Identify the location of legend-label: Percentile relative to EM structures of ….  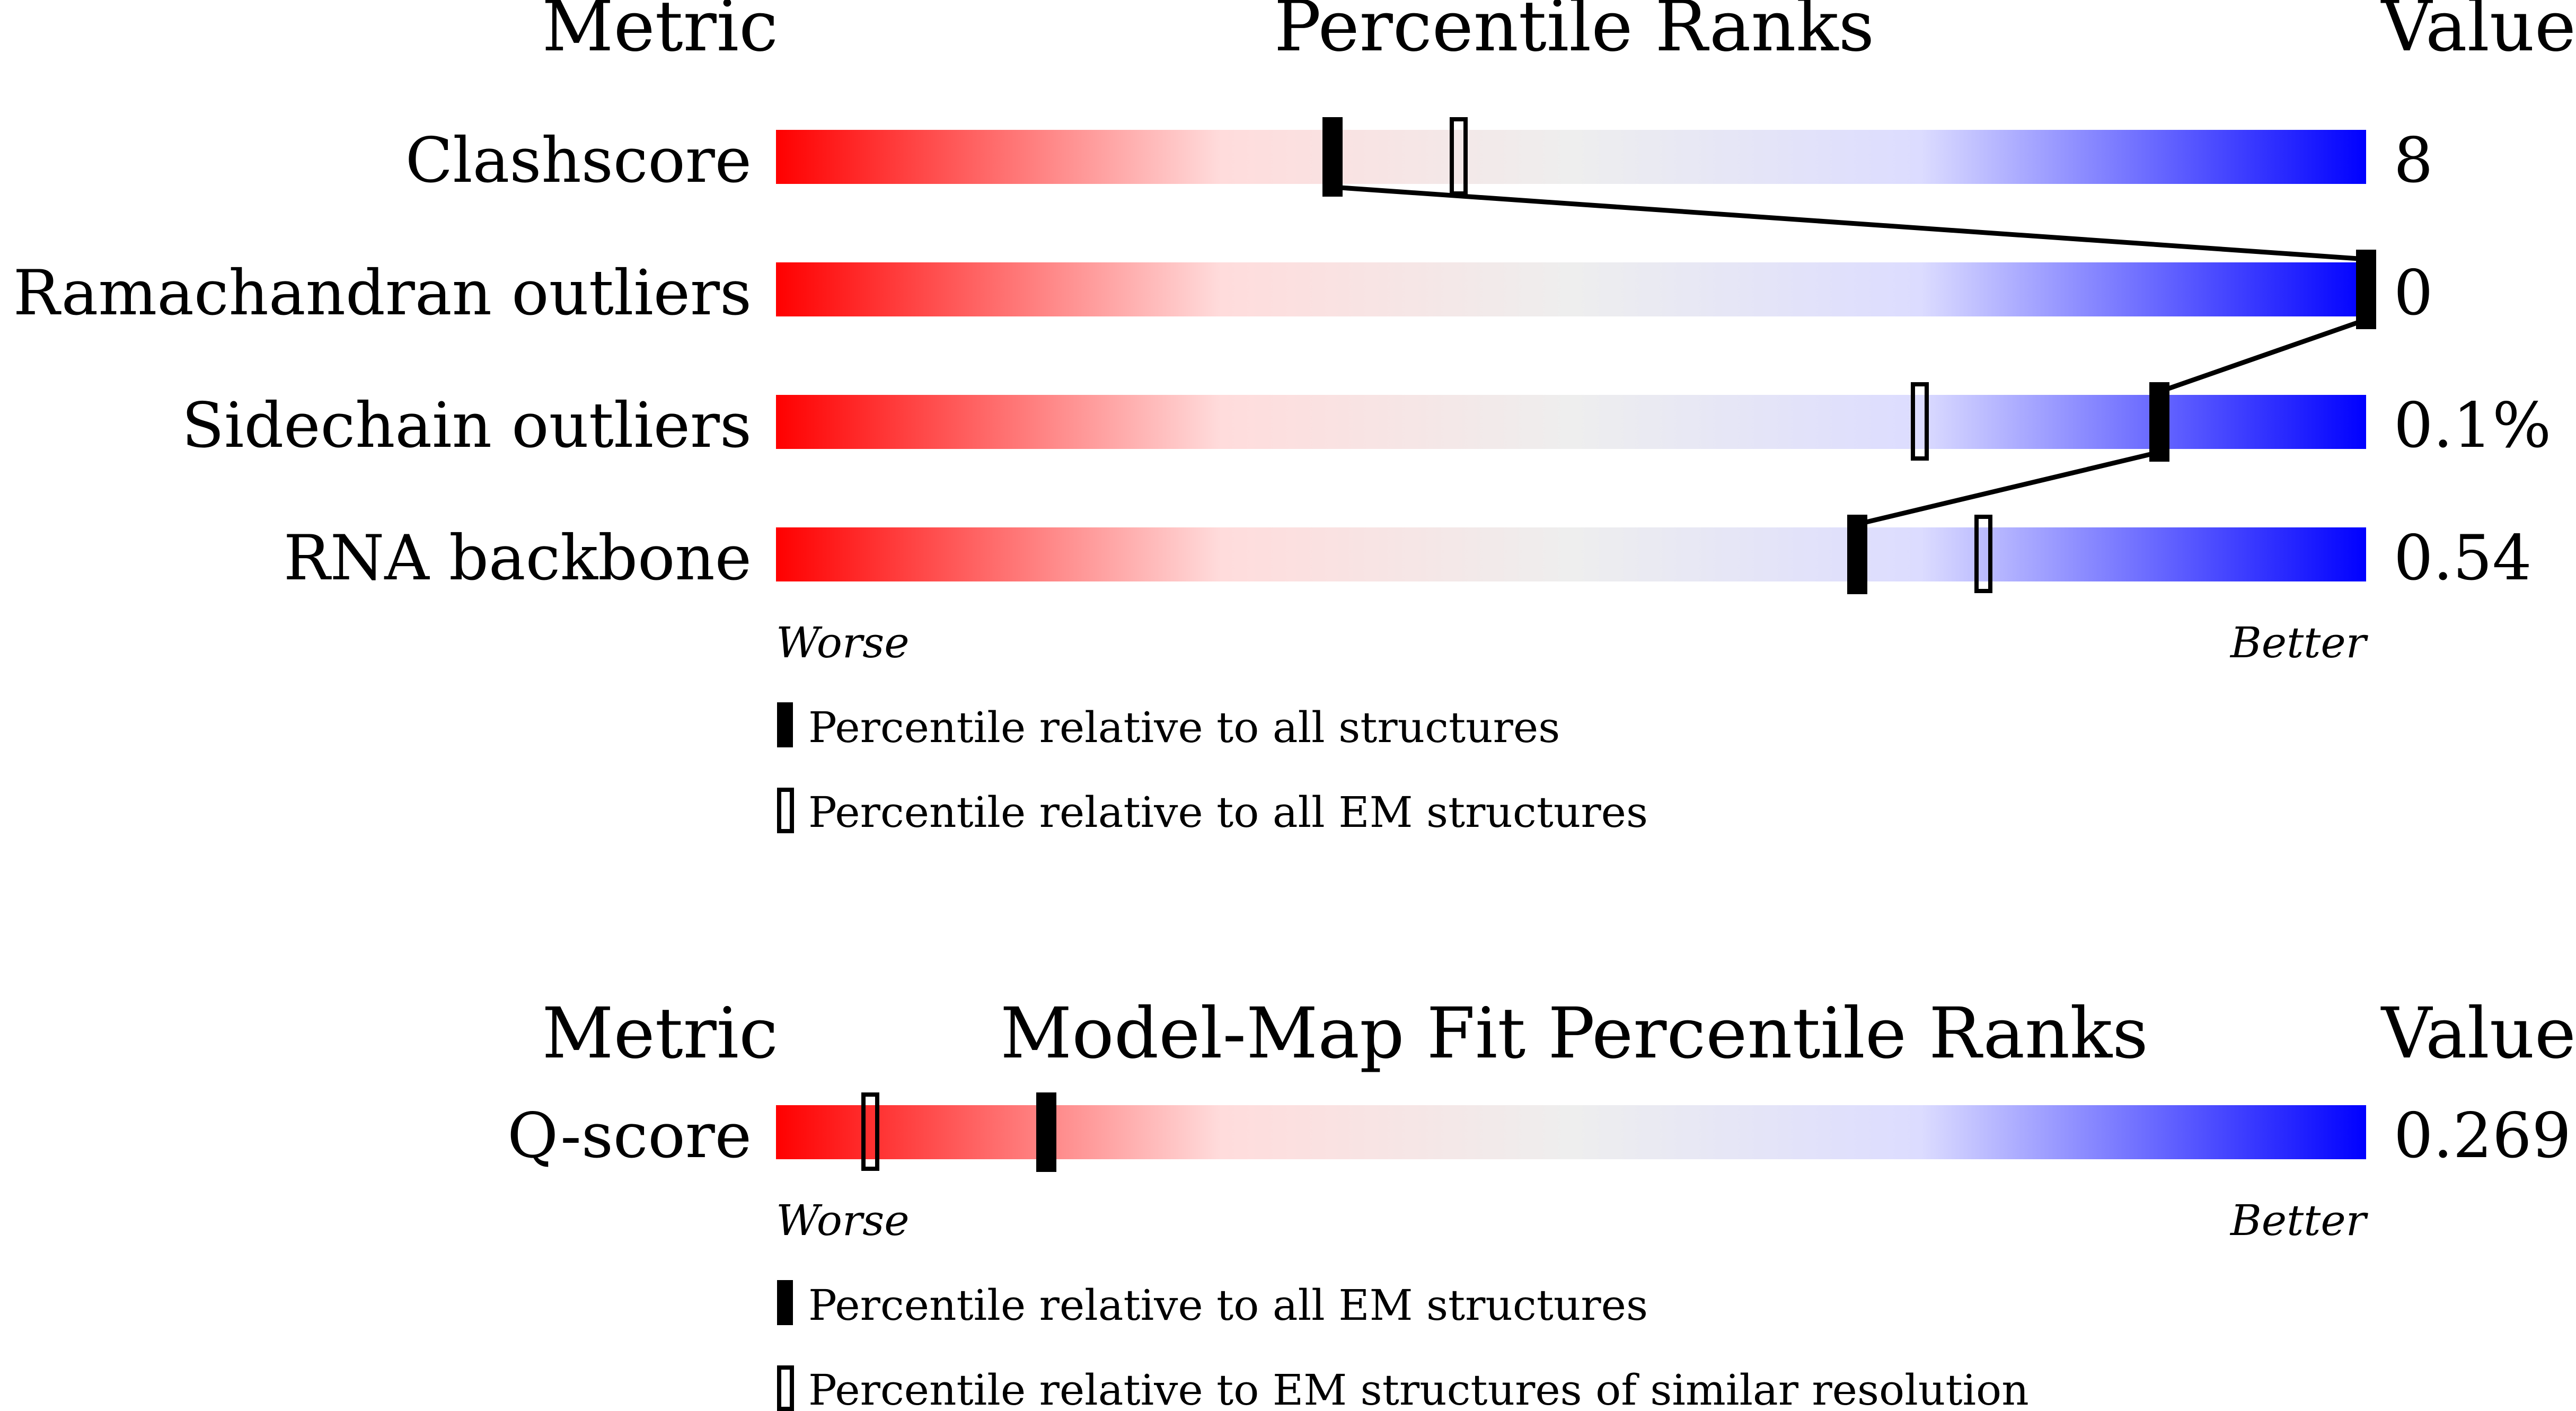
(1418, 1388).